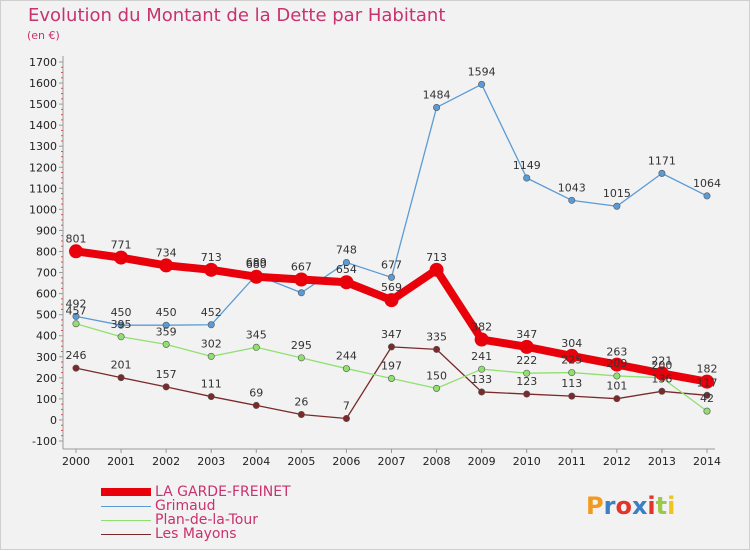  What do you see at coordinates (527, 461) in the screenshot?
I see `x-tick-label: 2010` at bounding box center [527, 461].